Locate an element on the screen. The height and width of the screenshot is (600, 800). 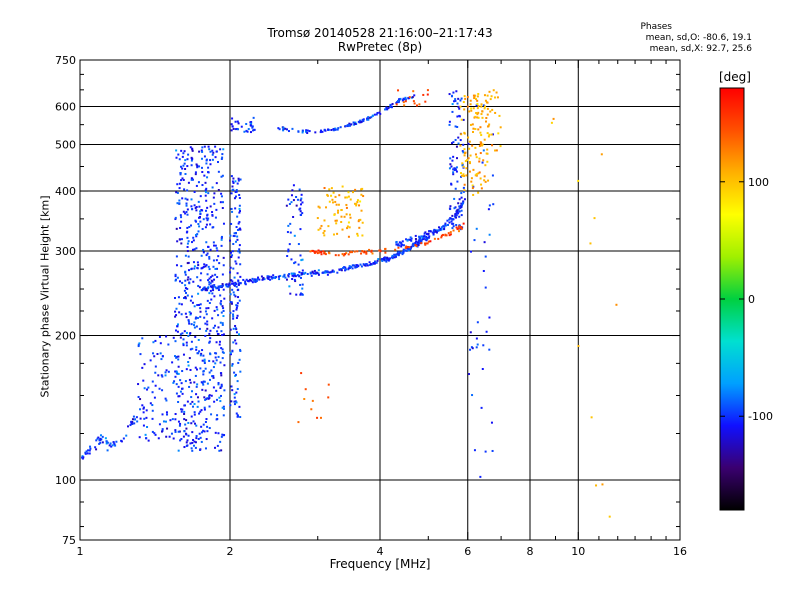
chart-title: Tromsø 20140528 21:16:00–21:17:43 is located at coordinates (380, 33).